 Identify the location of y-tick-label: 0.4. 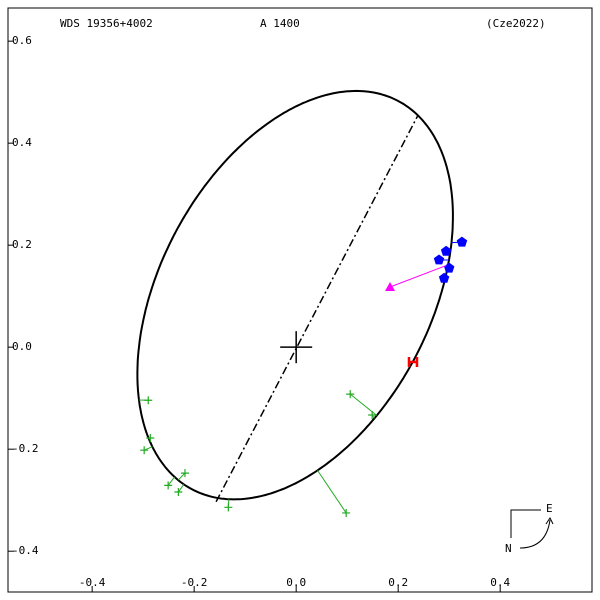
(22, 142).